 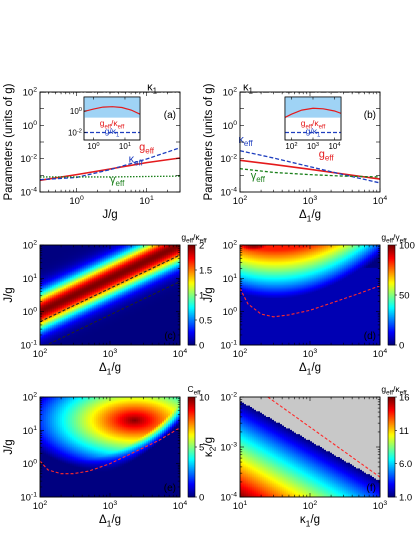 What do you see at coordinates (315, 123) in the screenshot?
I see `p: /κ` at bounding box center [315, 123].